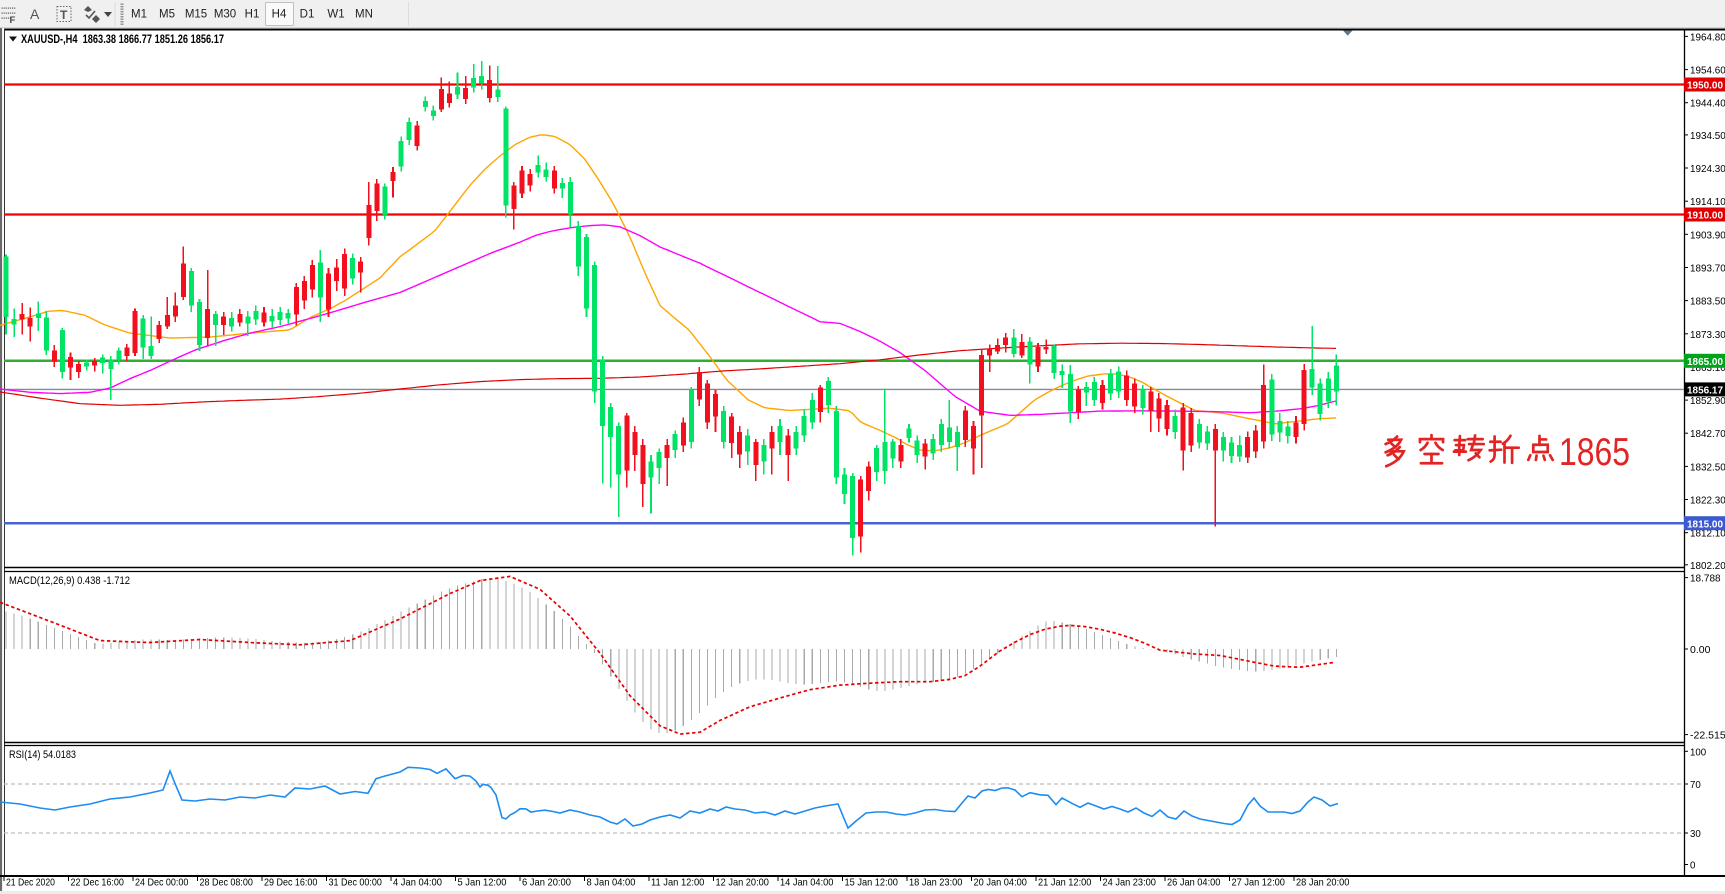 The width and height of the screenshot is (1725, 894). I want to click on svg-text: D1, so click(307, 15).